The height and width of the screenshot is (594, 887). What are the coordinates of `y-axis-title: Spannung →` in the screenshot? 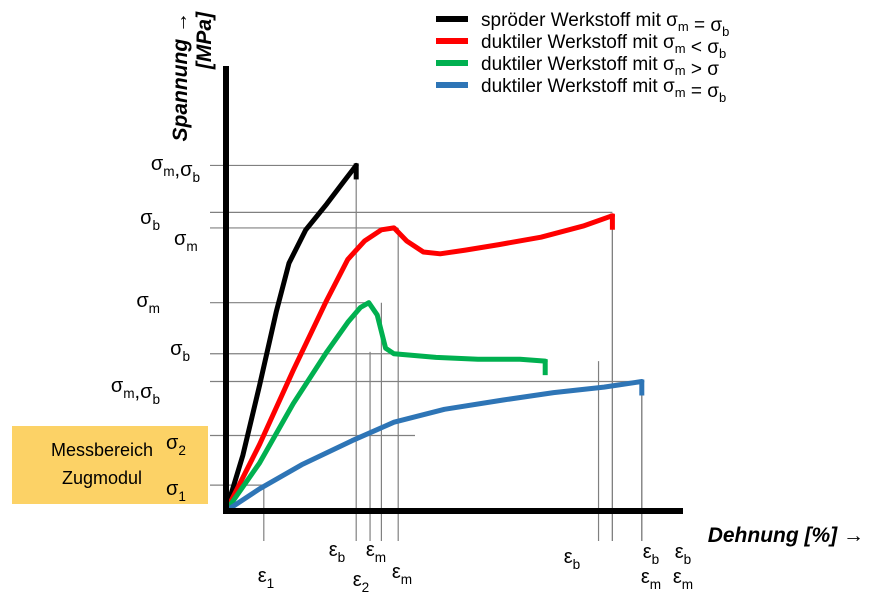 It's located at (180, 77).